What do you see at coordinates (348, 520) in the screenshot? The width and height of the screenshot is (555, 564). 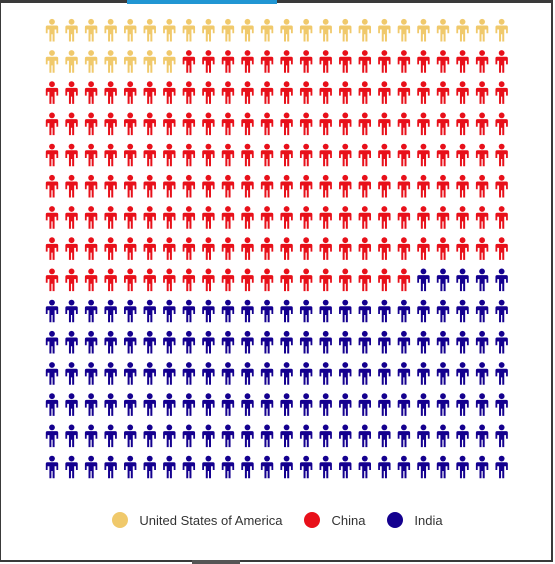 I see `legend-label-china: China` at bounding box center [348, 520].